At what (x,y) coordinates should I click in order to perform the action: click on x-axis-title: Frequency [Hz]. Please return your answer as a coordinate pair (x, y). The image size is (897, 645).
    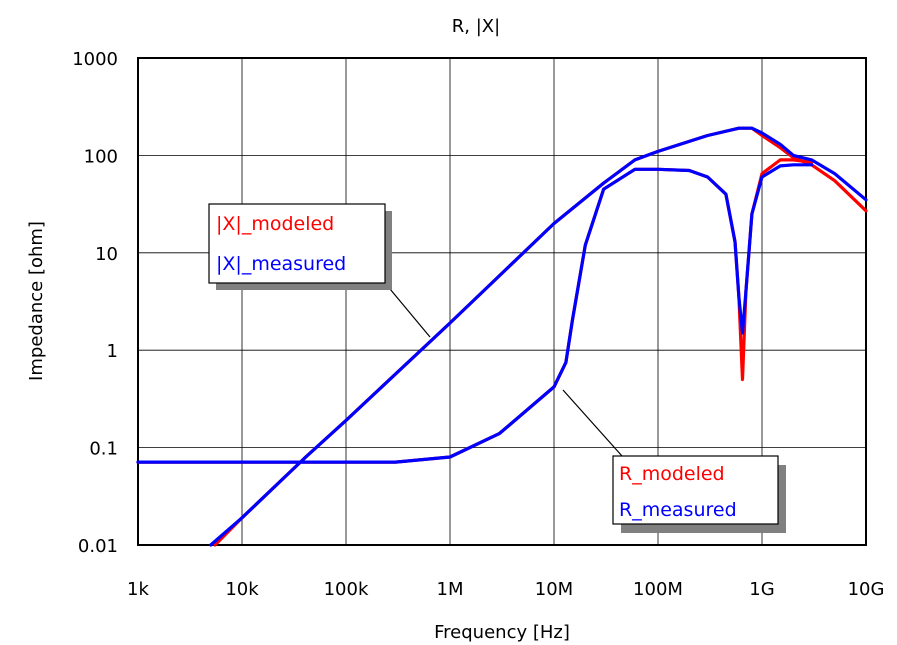
    Looking at the image, I should click on (502, 632).